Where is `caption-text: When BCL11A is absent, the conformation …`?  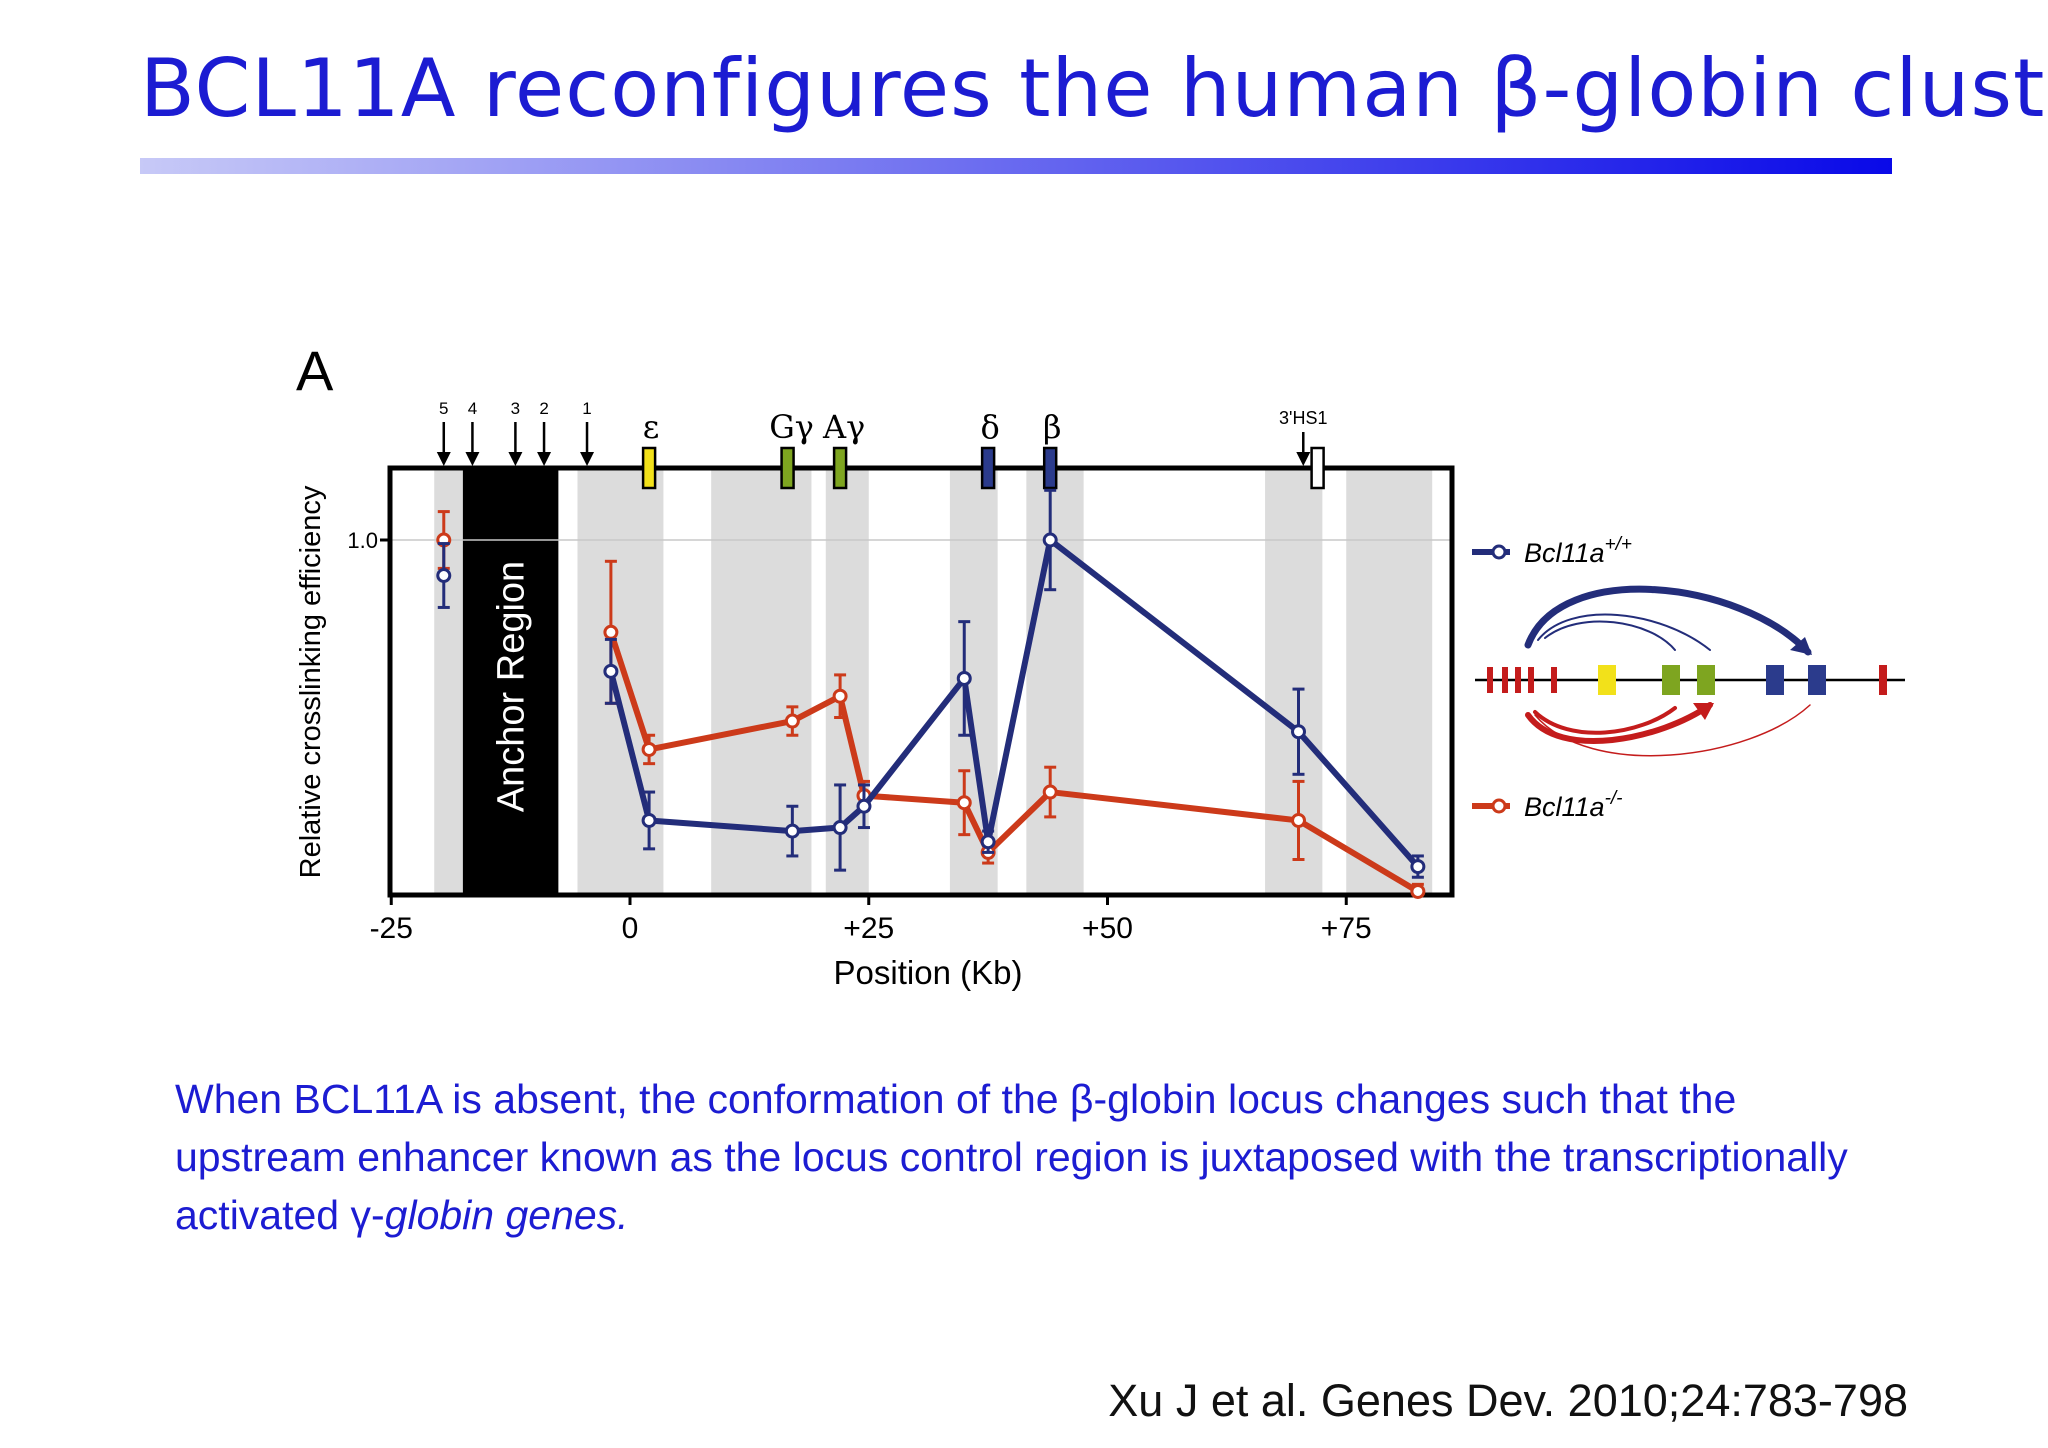
caption-text: When BCL11A is absent, the conformation … is located at coordinates (1011, 1157).